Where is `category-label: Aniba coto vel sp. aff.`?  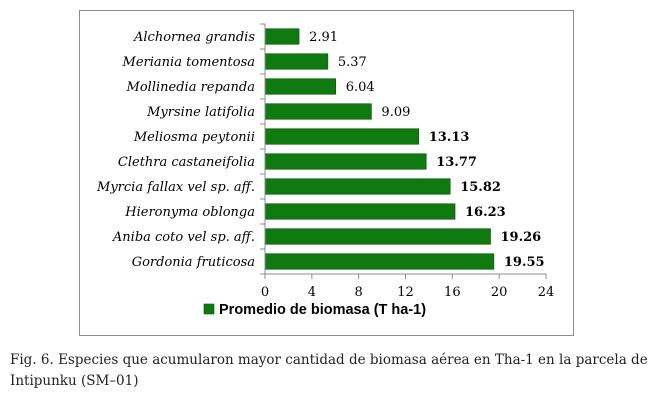 category-label: Aniba coto vel sp. aff. is located at coordinates (183, 237).